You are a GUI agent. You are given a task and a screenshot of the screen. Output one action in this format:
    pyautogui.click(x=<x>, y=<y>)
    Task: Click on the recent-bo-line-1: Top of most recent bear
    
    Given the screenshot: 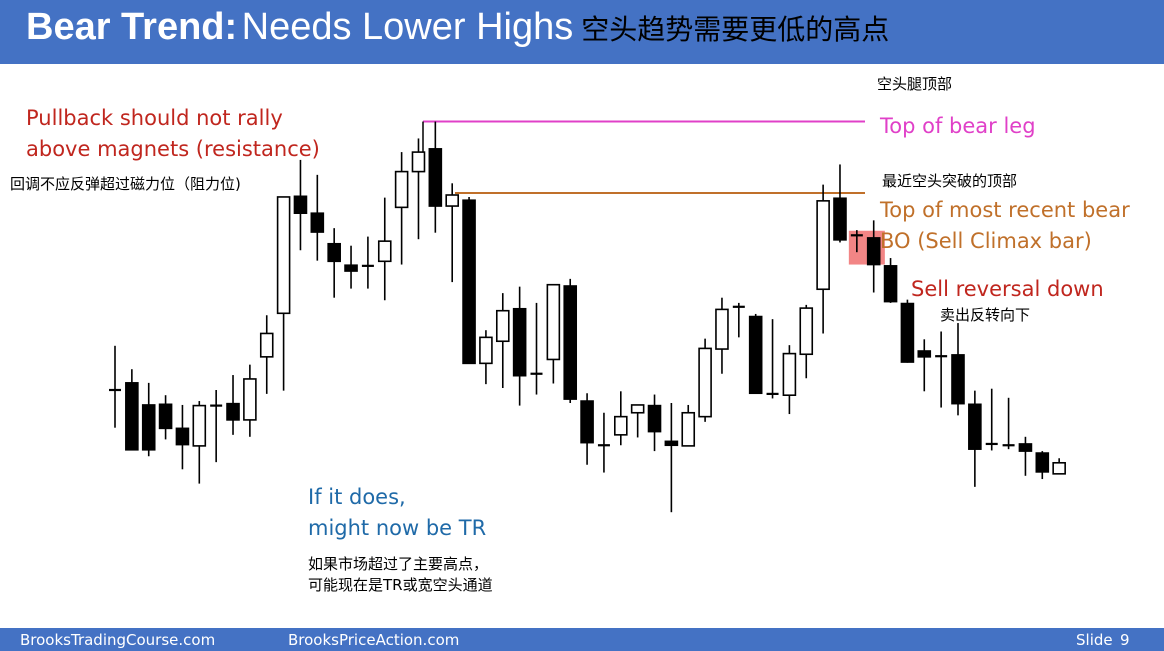 What is the action you would take?
    pyautogui.click(x=1005, y=210)
    